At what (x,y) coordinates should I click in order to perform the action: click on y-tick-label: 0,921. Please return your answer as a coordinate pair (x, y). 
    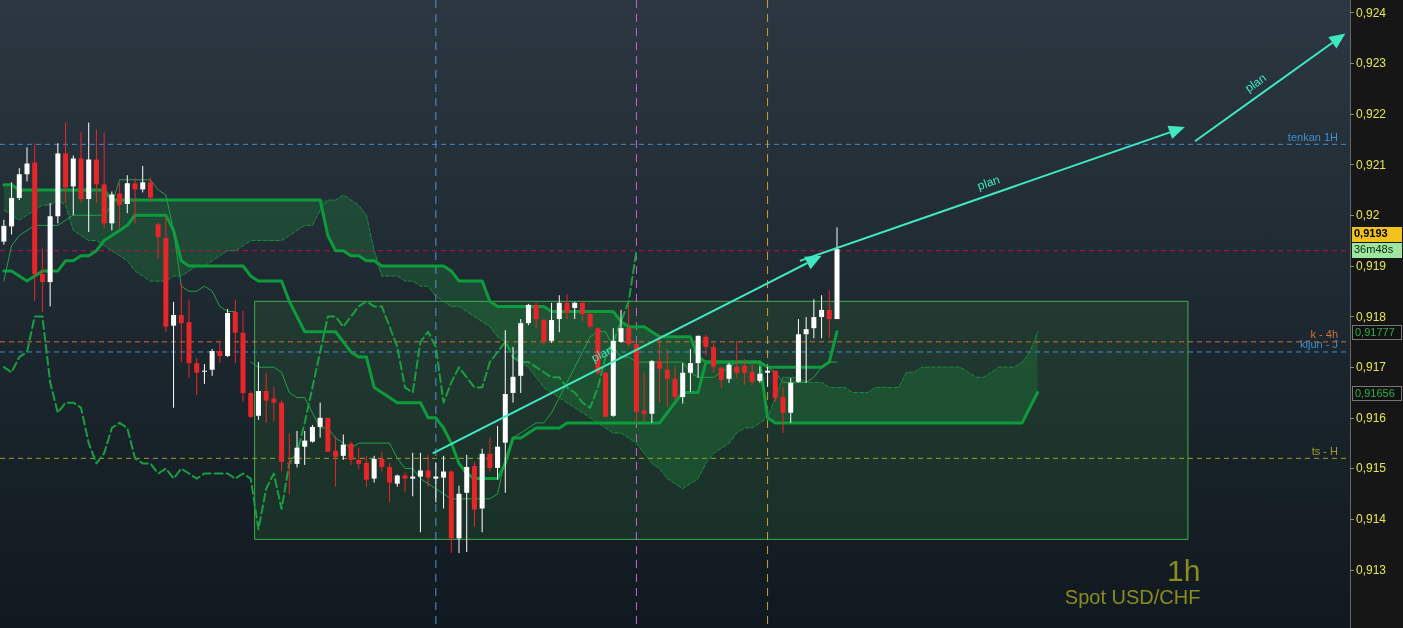
    Looking at the image, I should click on (1371, 164).